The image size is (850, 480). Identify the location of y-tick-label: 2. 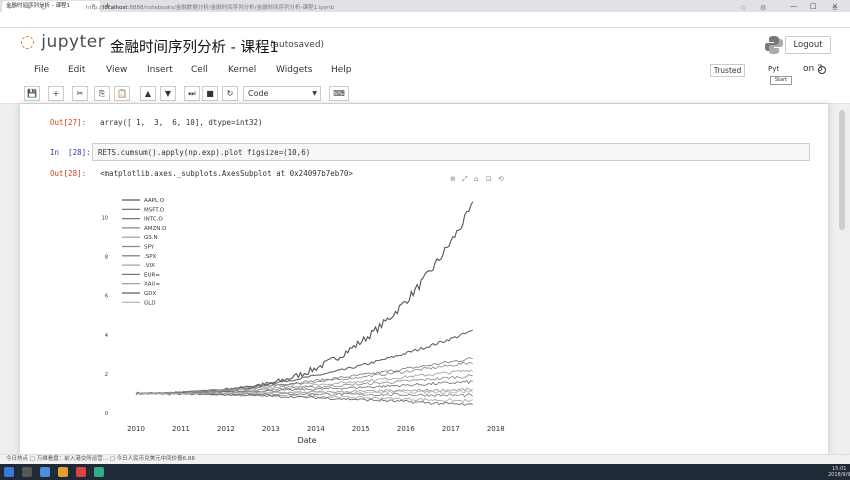
(106, 375).